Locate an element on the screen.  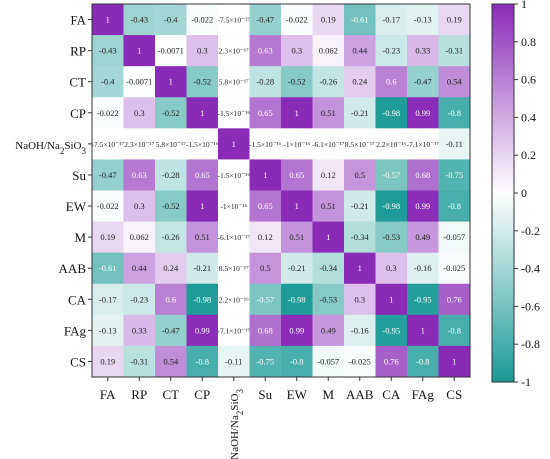
cell-value-label: -0.26 is located at coordinates (171, 237).